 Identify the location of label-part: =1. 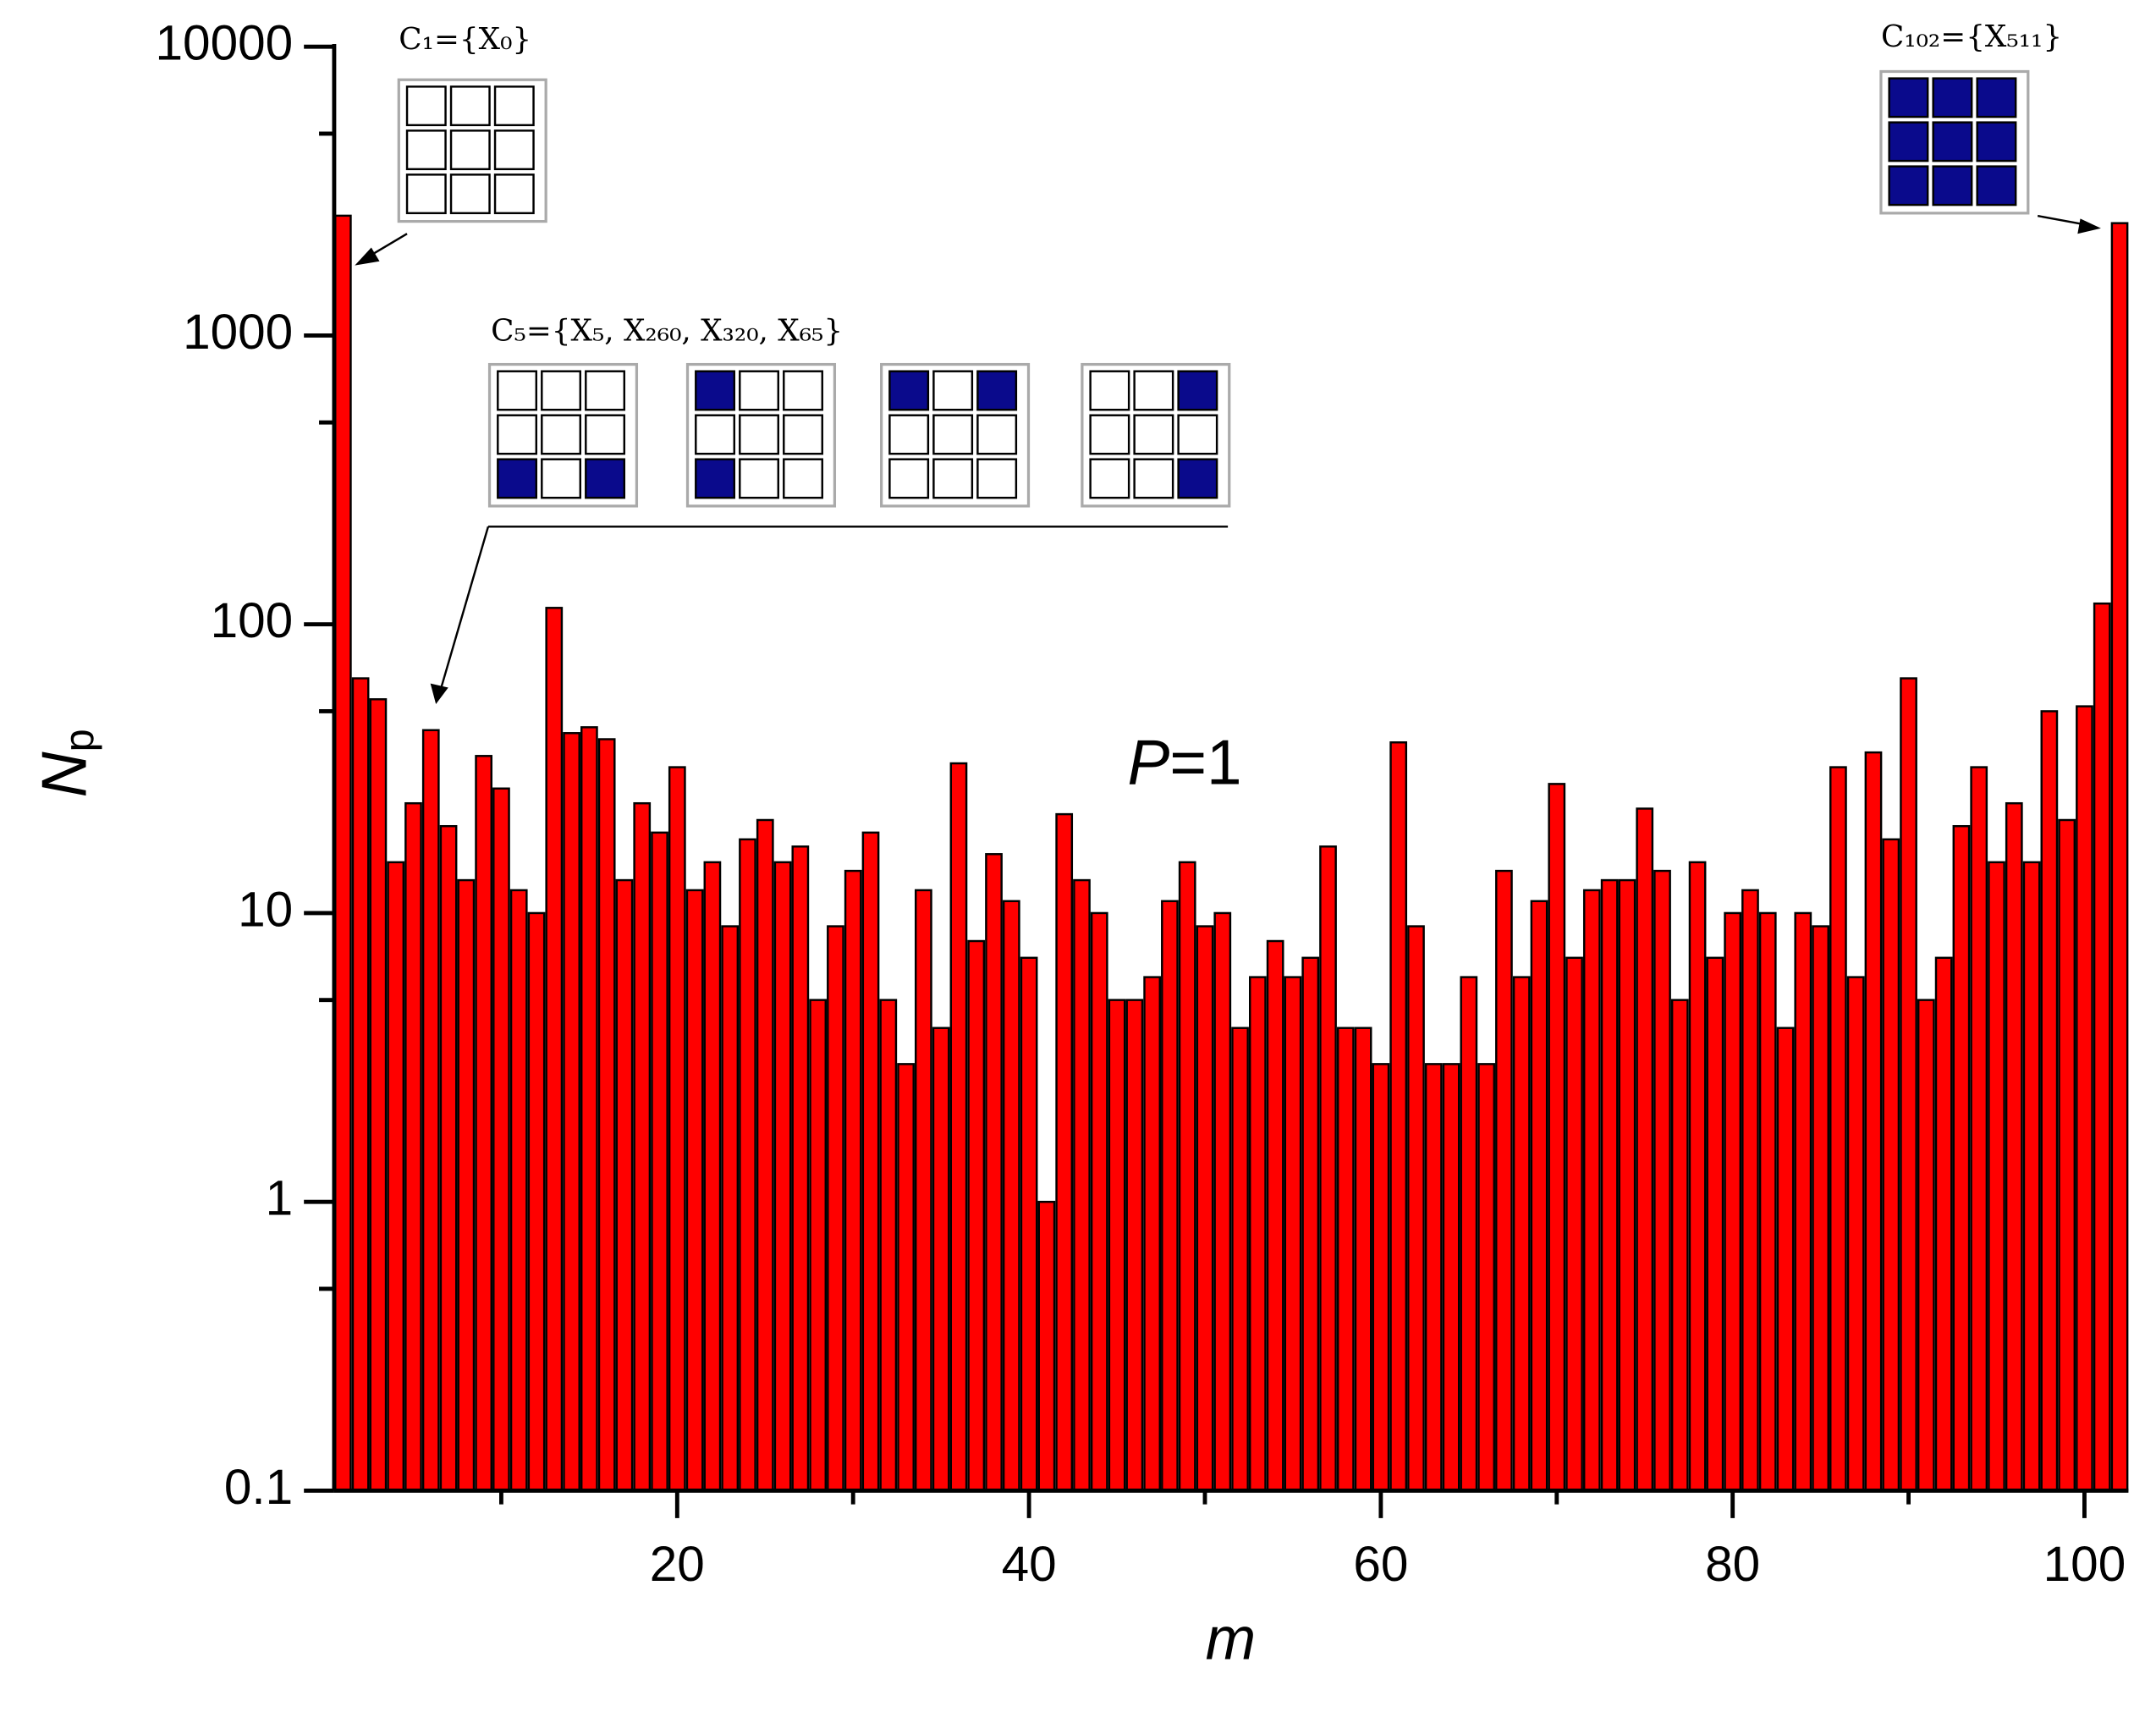
(1205, 761).